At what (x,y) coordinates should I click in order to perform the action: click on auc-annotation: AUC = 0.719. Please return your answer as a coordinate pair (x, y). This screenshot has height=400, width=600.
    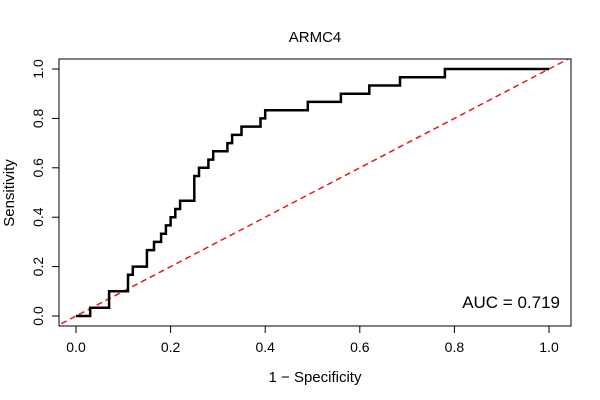
    Looking at the image, I should click on (511, 302).